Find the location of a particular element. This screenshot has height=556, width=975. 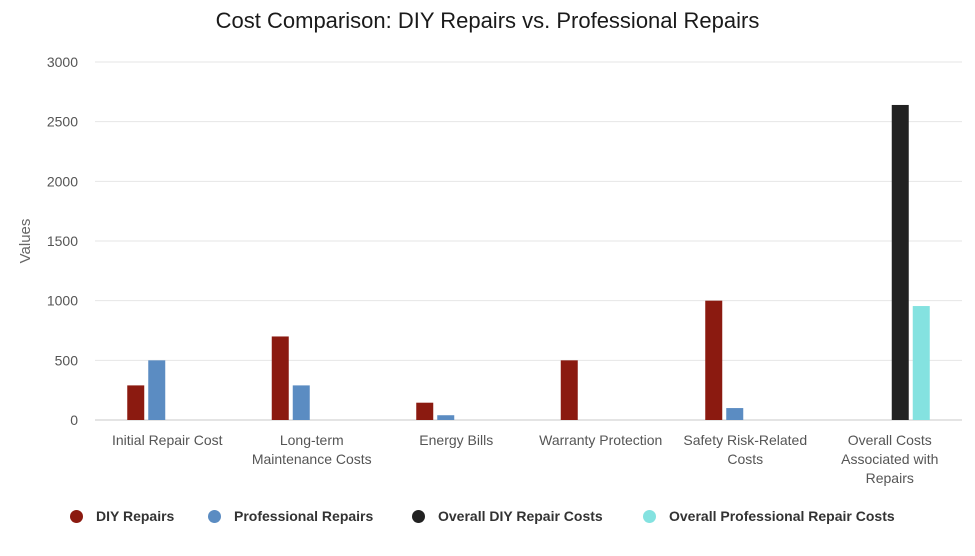

x-tick-label: Initial Repair Cost is located at coordinates (167, 440).